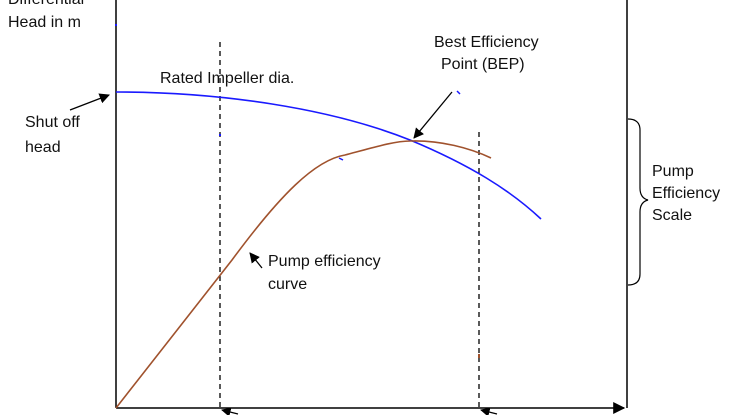  Describe the element at coordinates (89, 102) in the screenshot. I see `shutoff-arrow` at that location.